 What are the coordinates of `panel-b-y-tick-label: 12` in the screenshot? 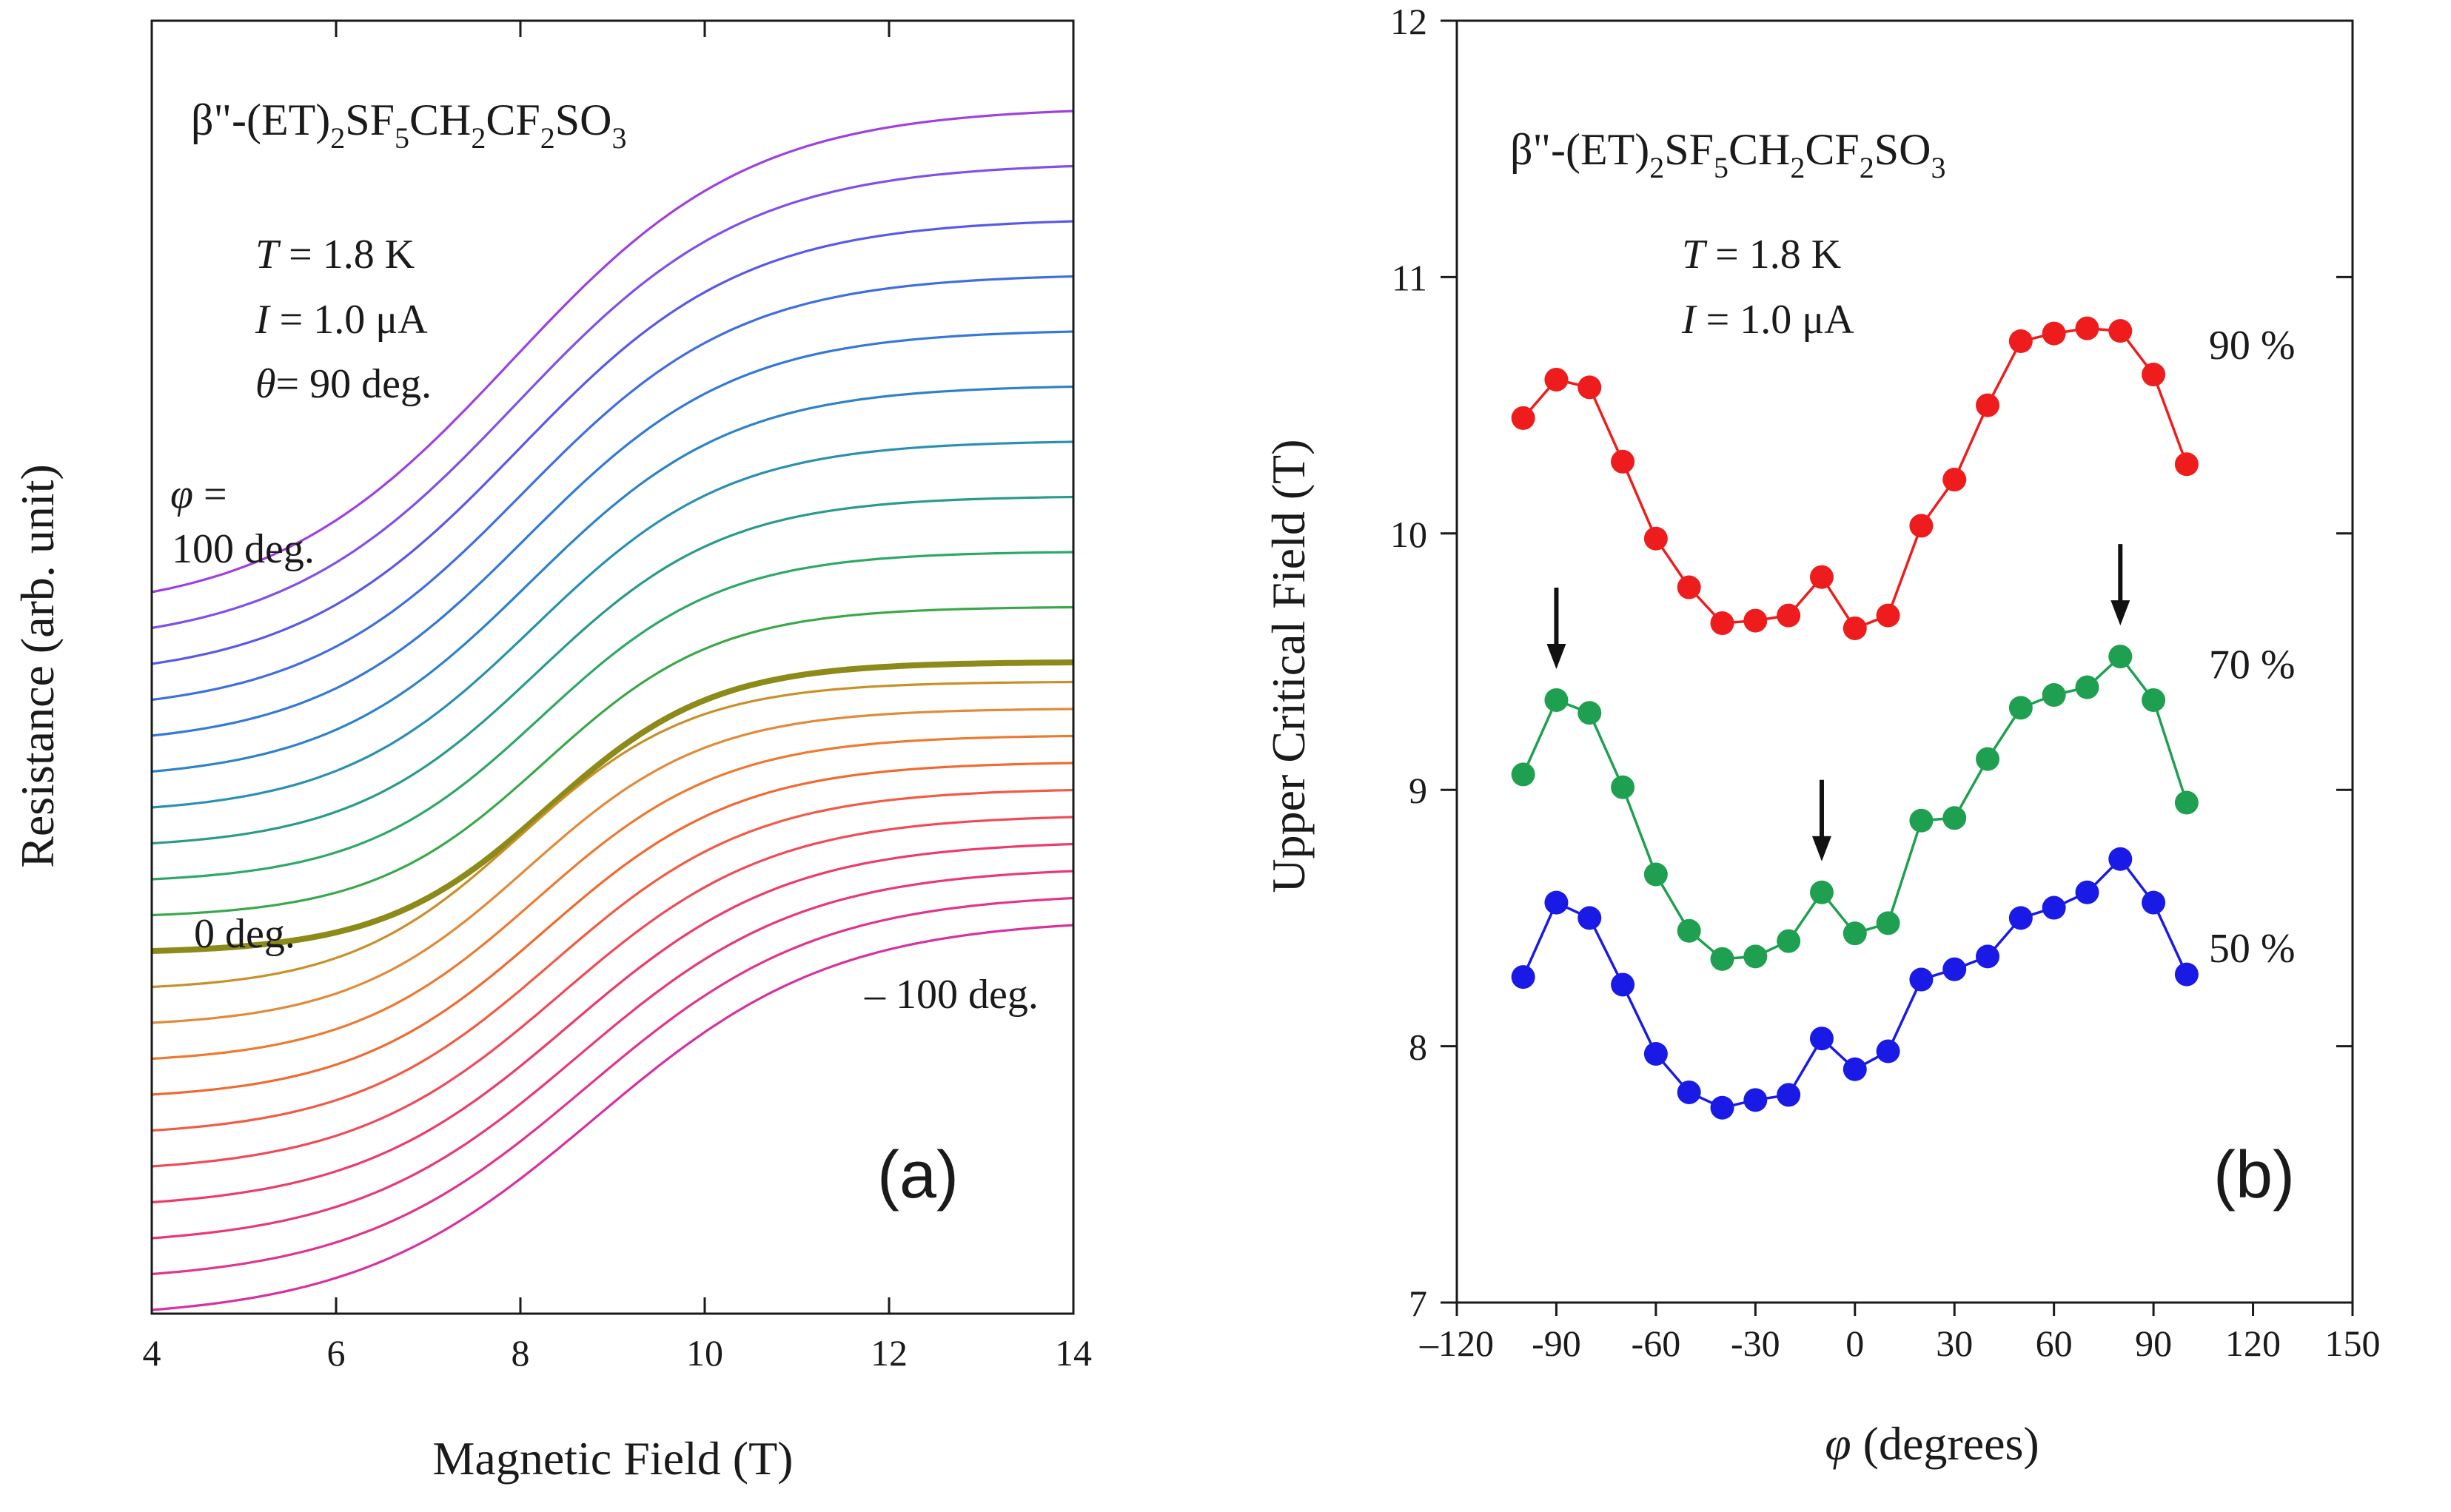 It's located at (1408, 21).